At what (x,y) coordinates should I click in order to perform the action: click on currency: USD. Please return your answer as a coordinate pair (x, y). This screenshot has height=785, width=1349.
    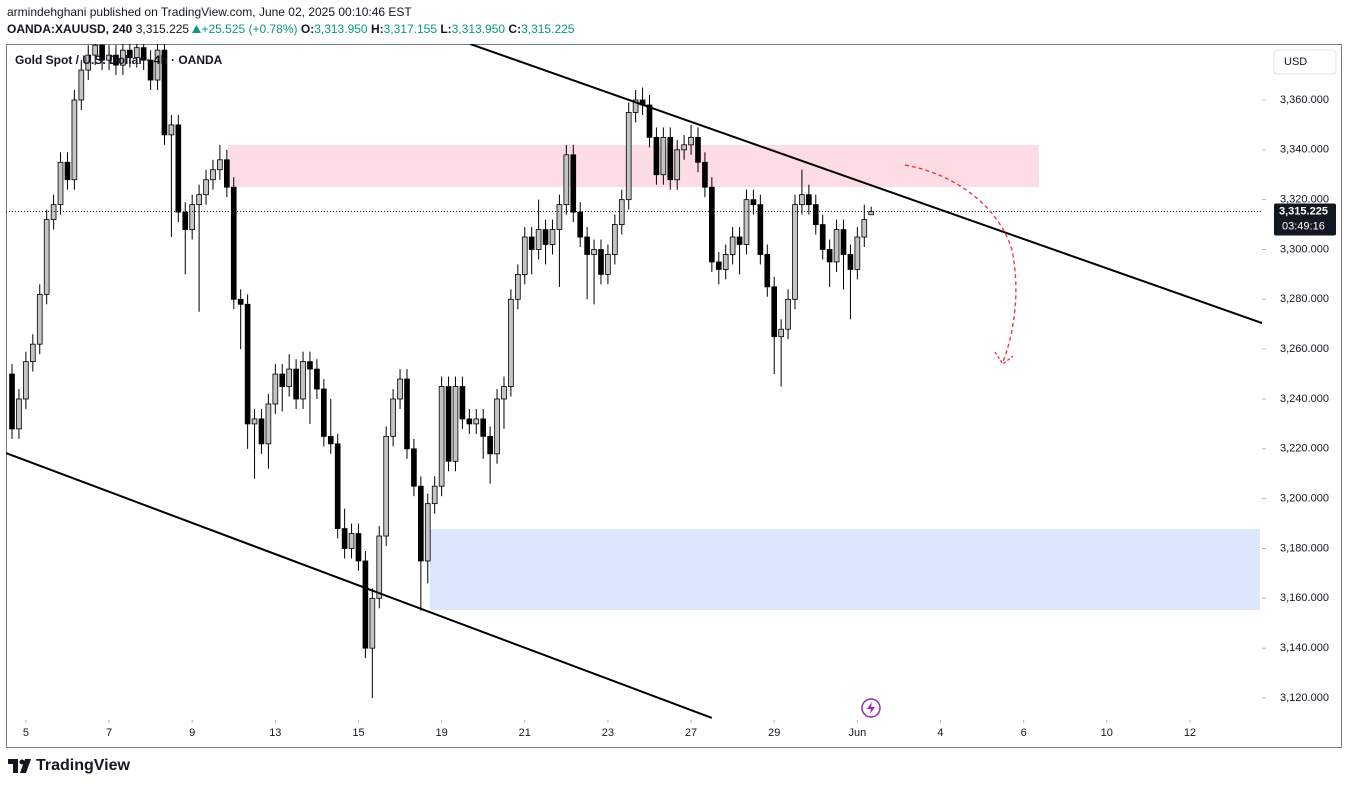
    Looking at the image, I should click on (1295, 62).